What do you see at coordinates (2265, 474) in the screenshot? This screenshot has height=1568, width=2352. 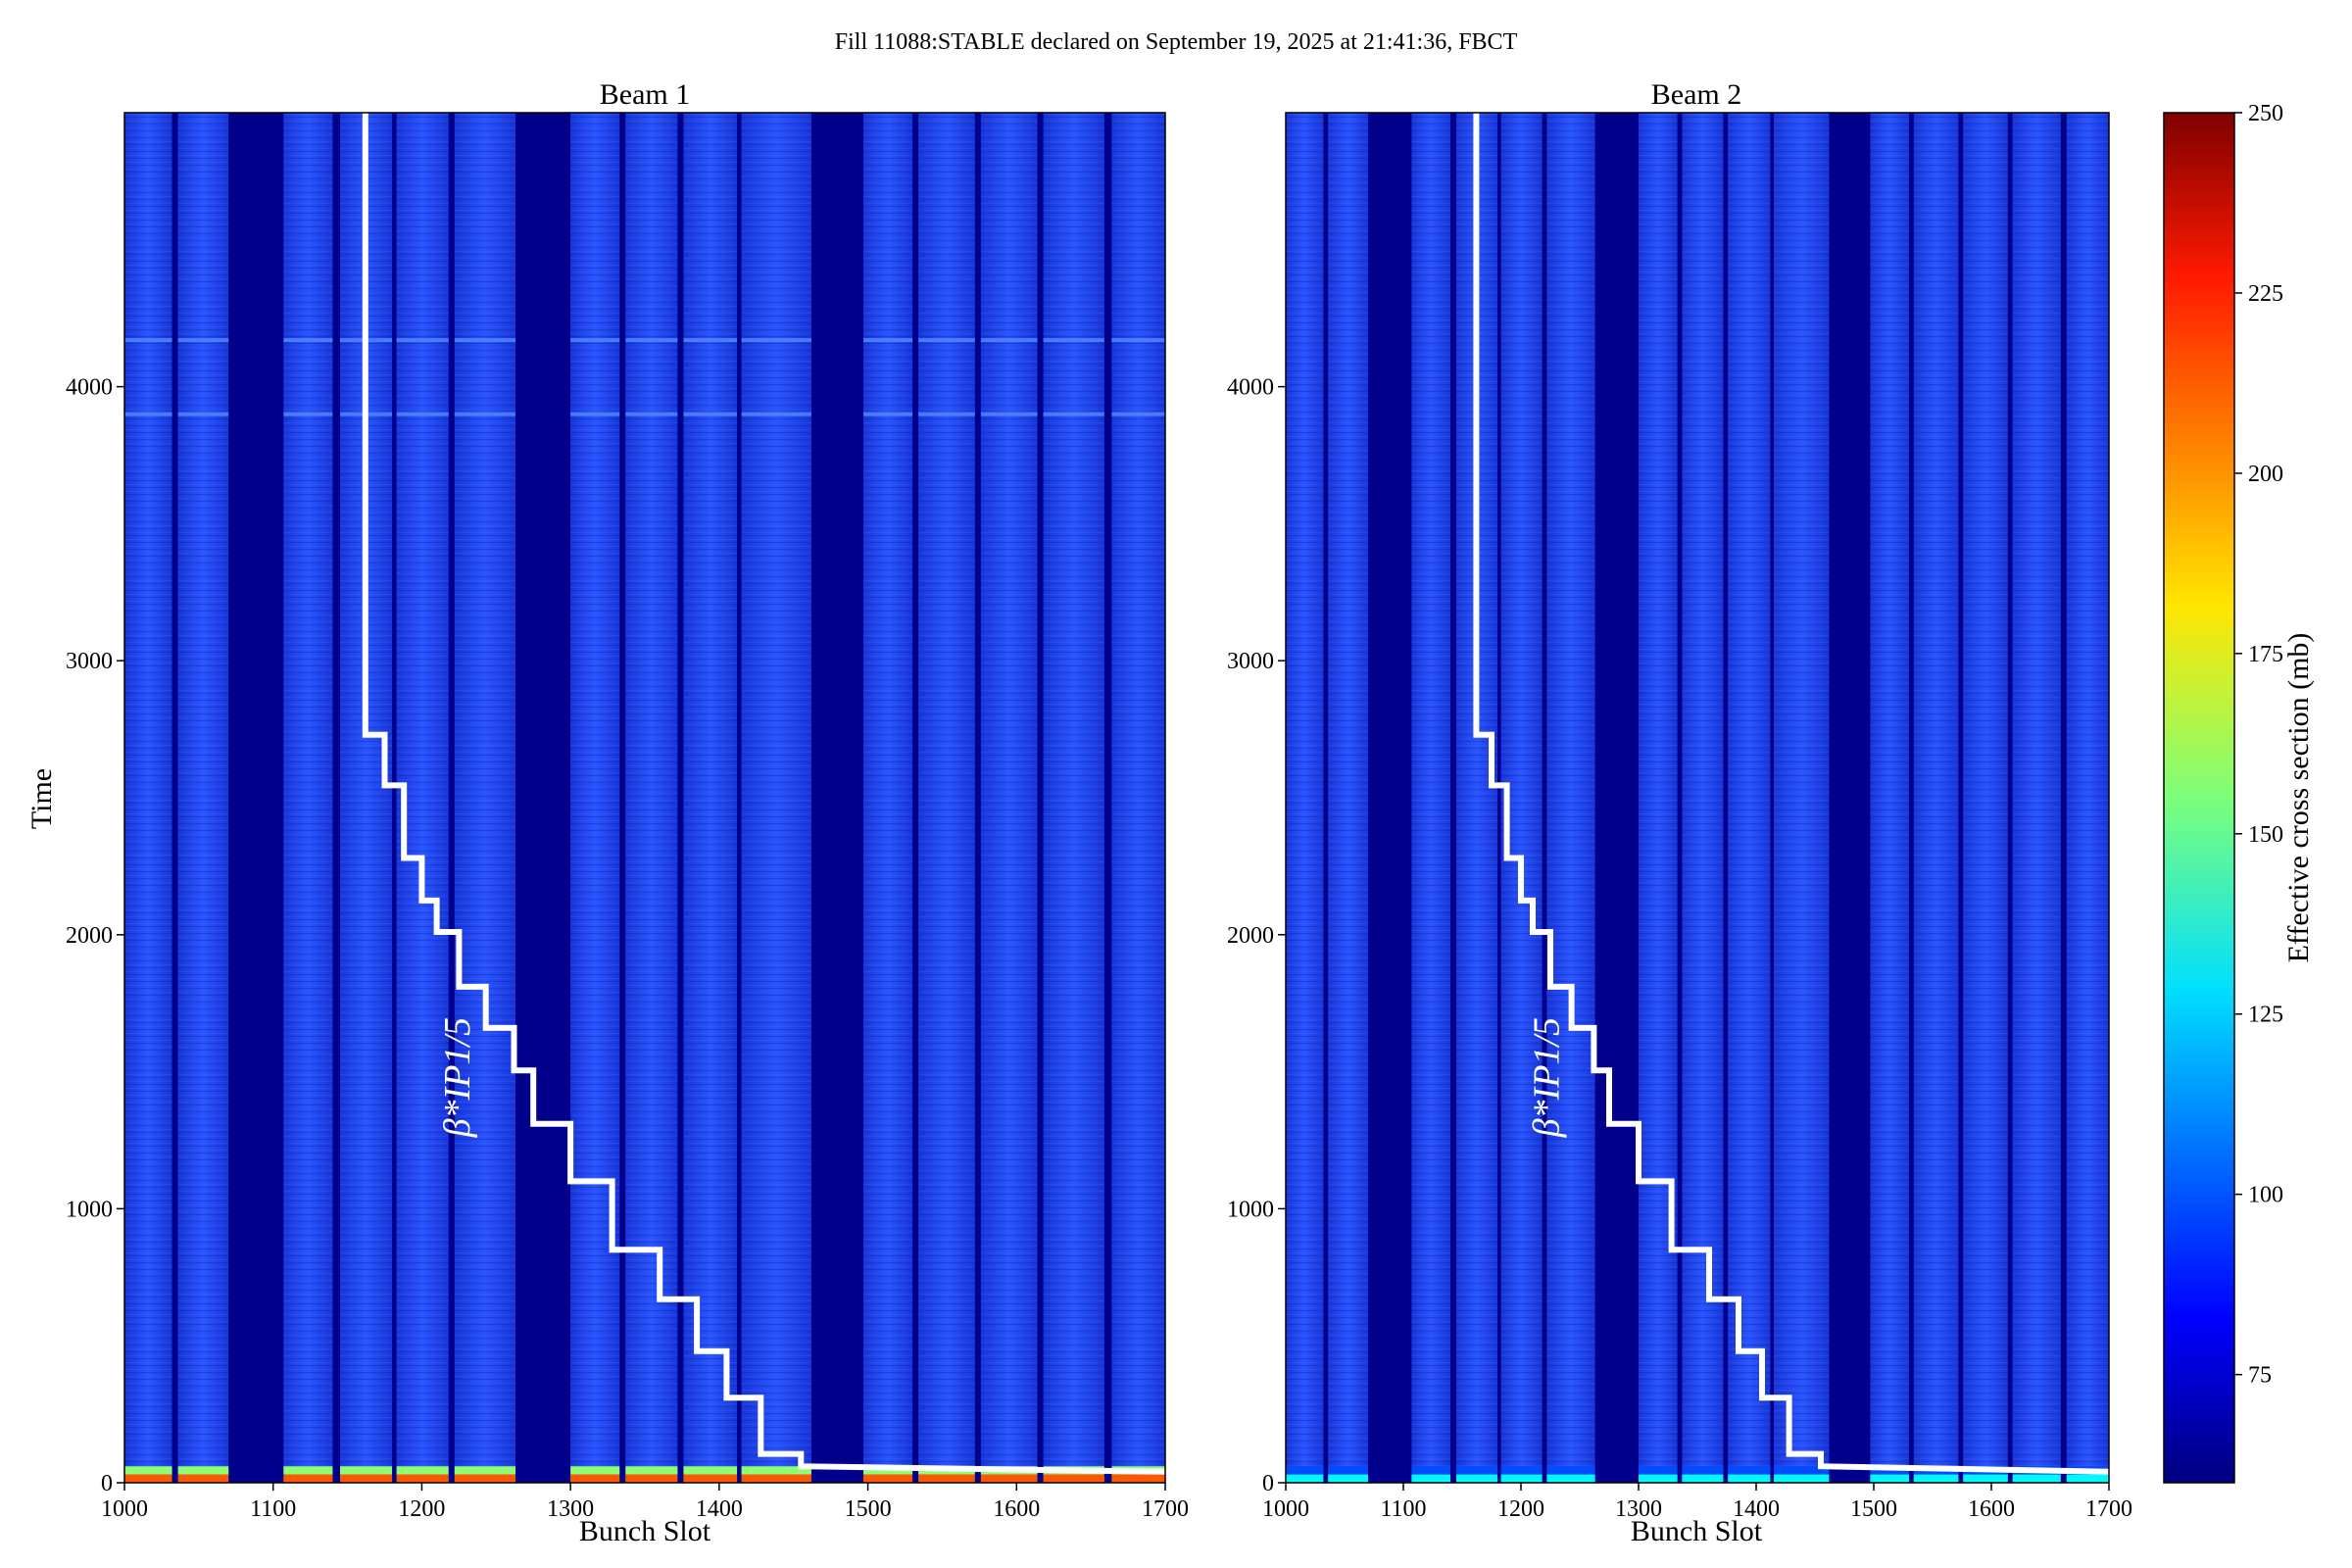 I see `colorbar-tick-label: 200` at bounding box center [2265, 474].